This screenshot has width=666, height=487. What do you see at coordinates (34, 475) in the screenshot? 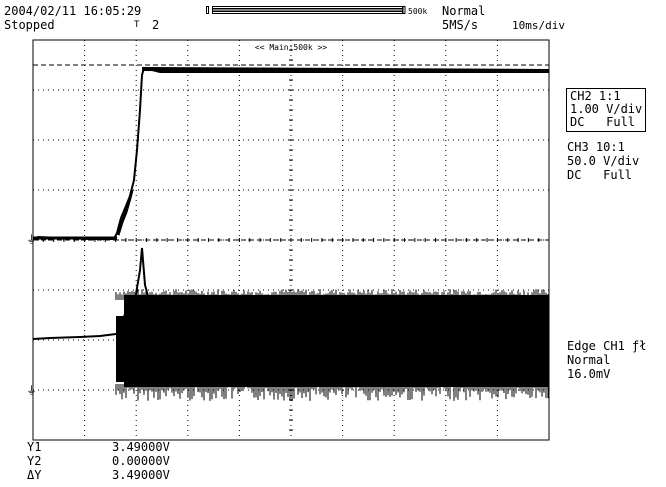
I see `cursor-delta-label: ΔY` at bounding box center [34, 475].